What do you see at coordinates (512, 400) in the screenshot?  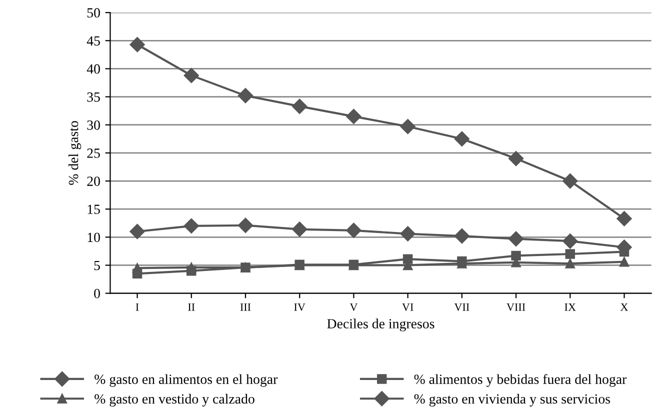 I see `legend-label: % gasto en vivienda y sus servicios` at bounding box center [512, 400].